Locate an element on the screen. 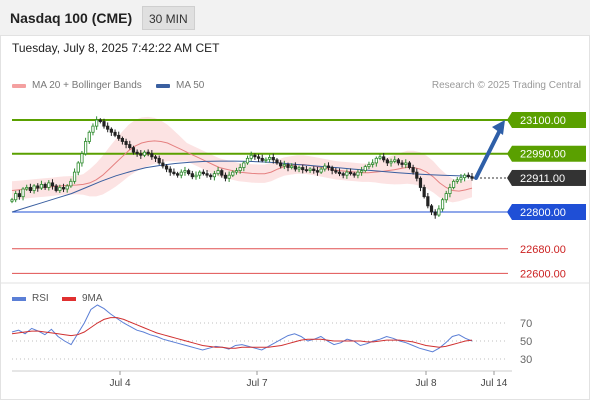 The image size is (590, 400). level-box-22990.00 is located at coordinates (549, 153).